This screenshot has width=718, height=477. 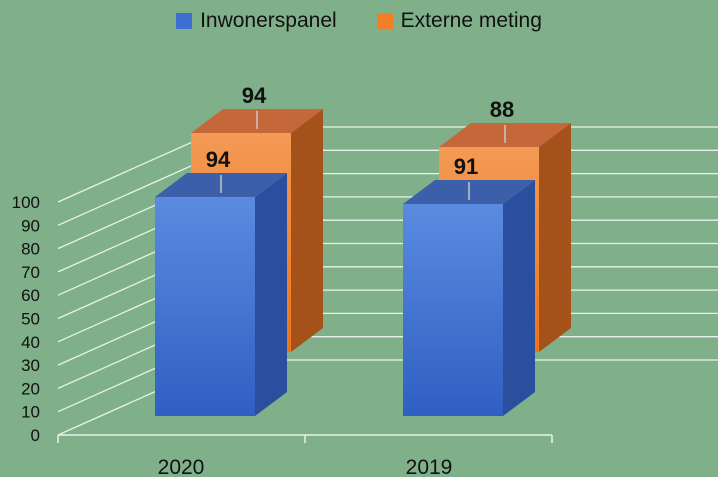 I want to click on y-axis: 0 10 20 30 40 50 60 70 80 90 100, so click(x=26, y=319).